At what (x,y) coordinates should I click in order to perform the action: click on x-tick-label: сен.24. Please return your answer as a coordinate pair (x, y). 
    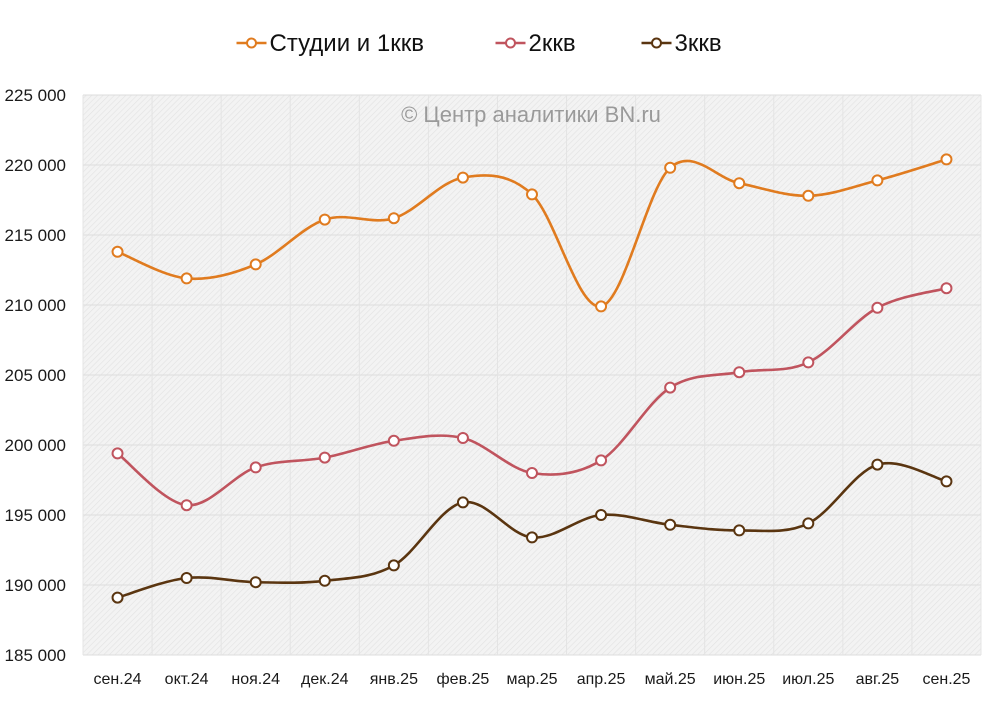
    Looking at the image, I should click on (118, 679).